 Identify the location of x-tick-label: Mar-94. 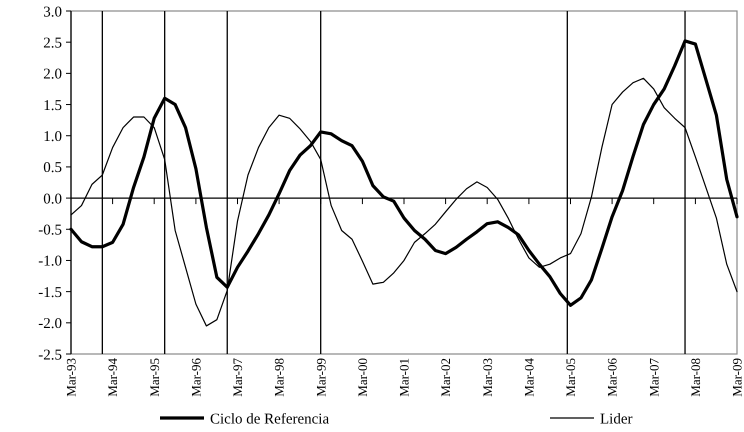
(112, 377).